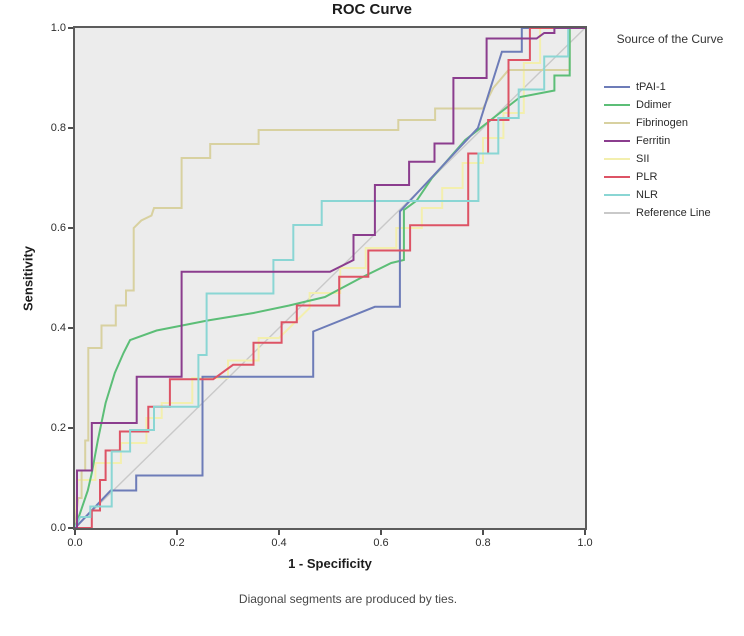  Describe the element at coordinates (662, 123) in the screenshot. I see `legend-label: Fibrinogen` at that location.